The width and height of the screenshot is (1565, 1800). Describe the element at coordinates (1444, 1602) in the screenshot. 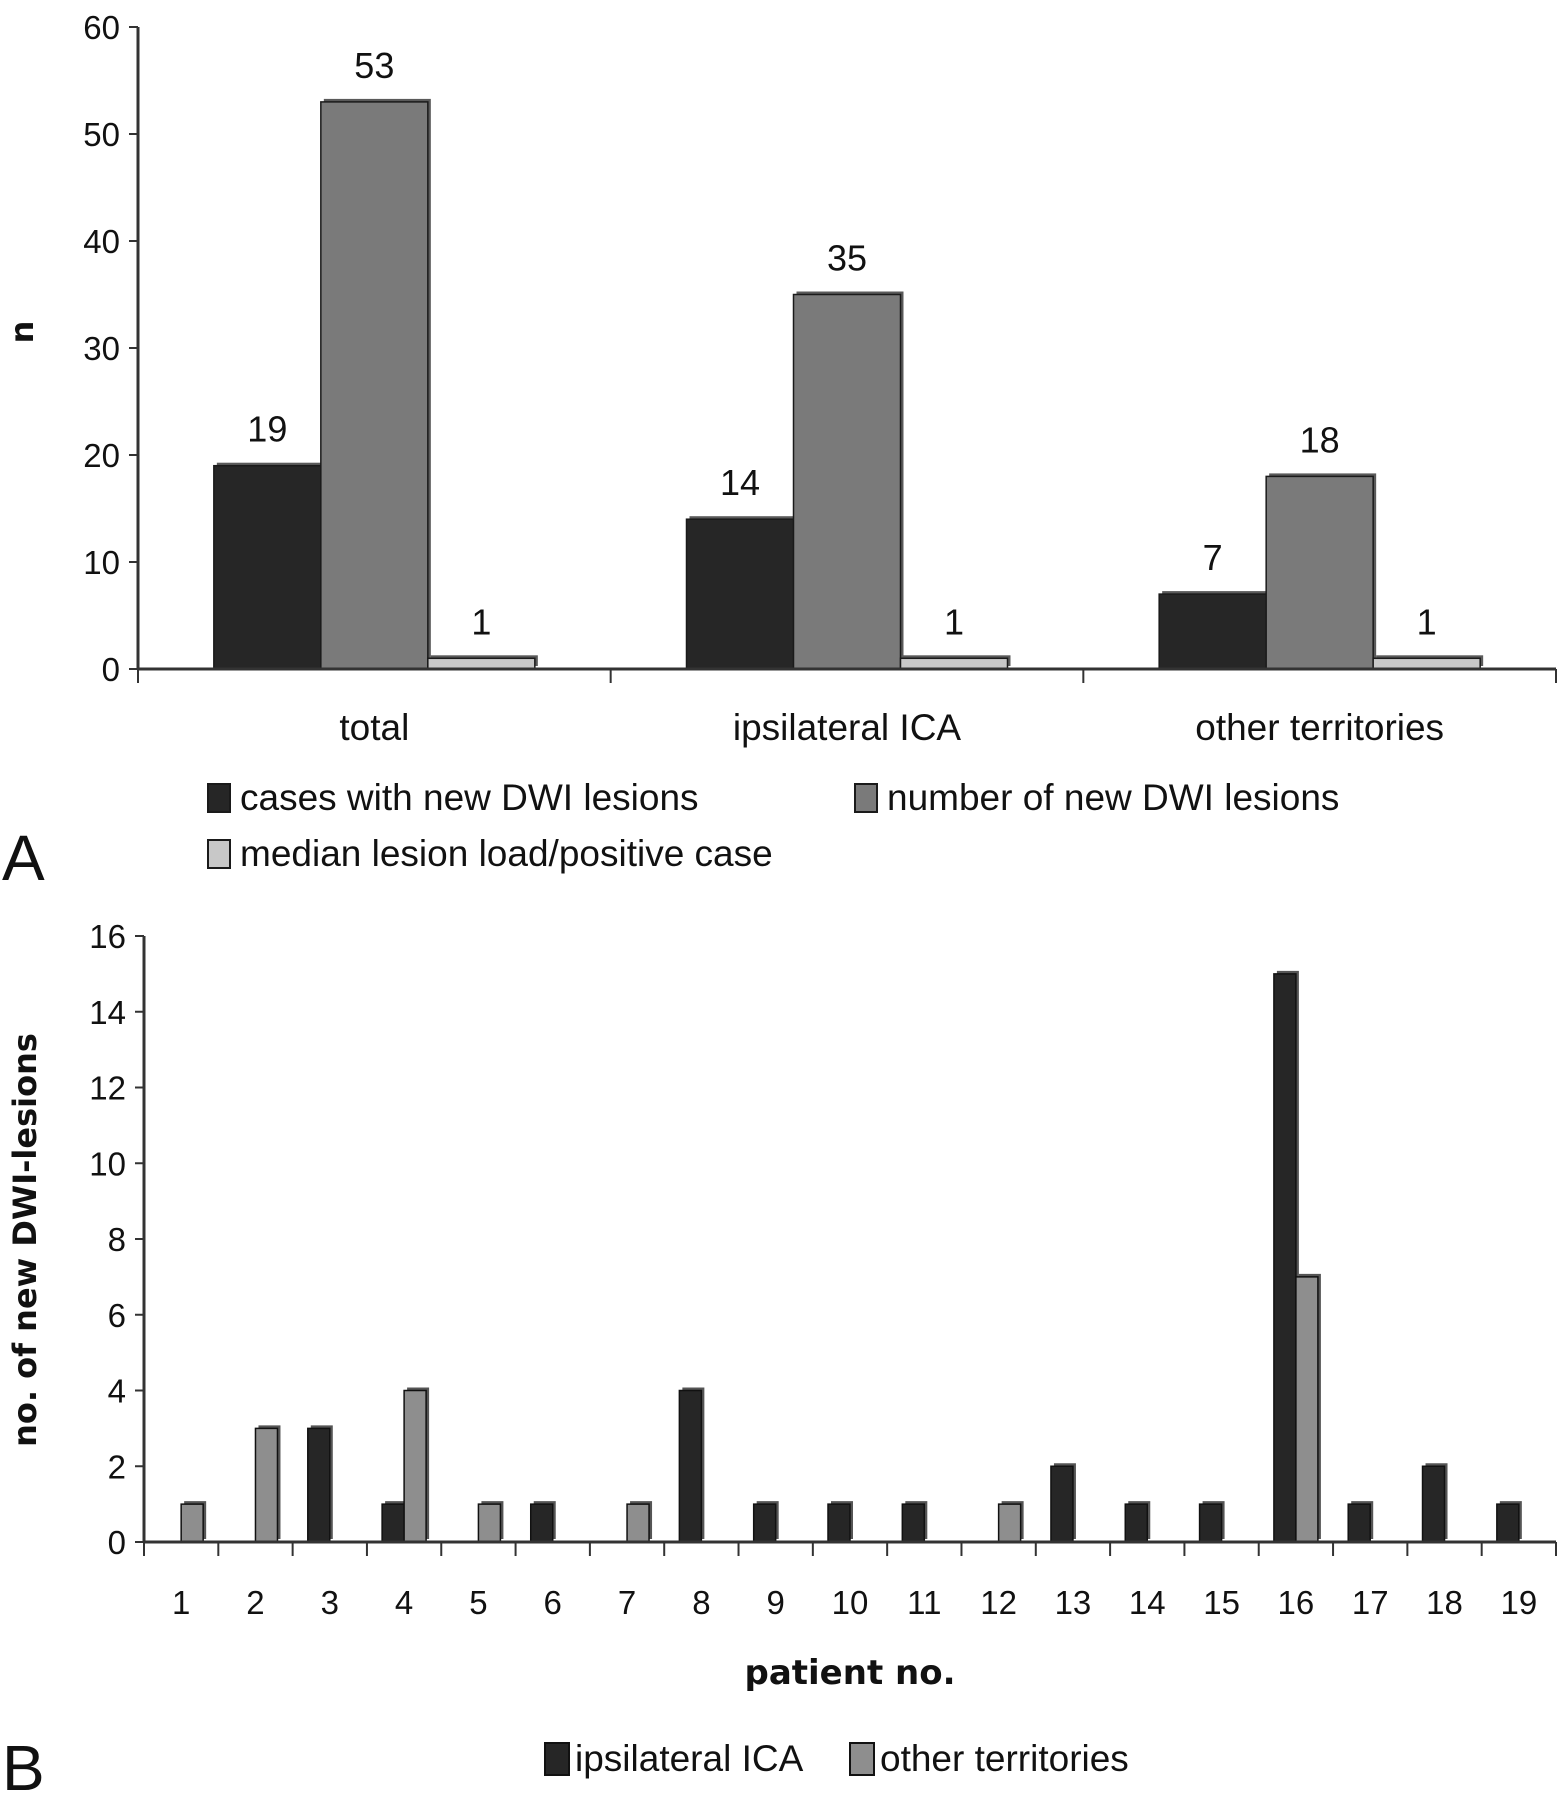

I see `panel-b-category-label: 18` at that location.